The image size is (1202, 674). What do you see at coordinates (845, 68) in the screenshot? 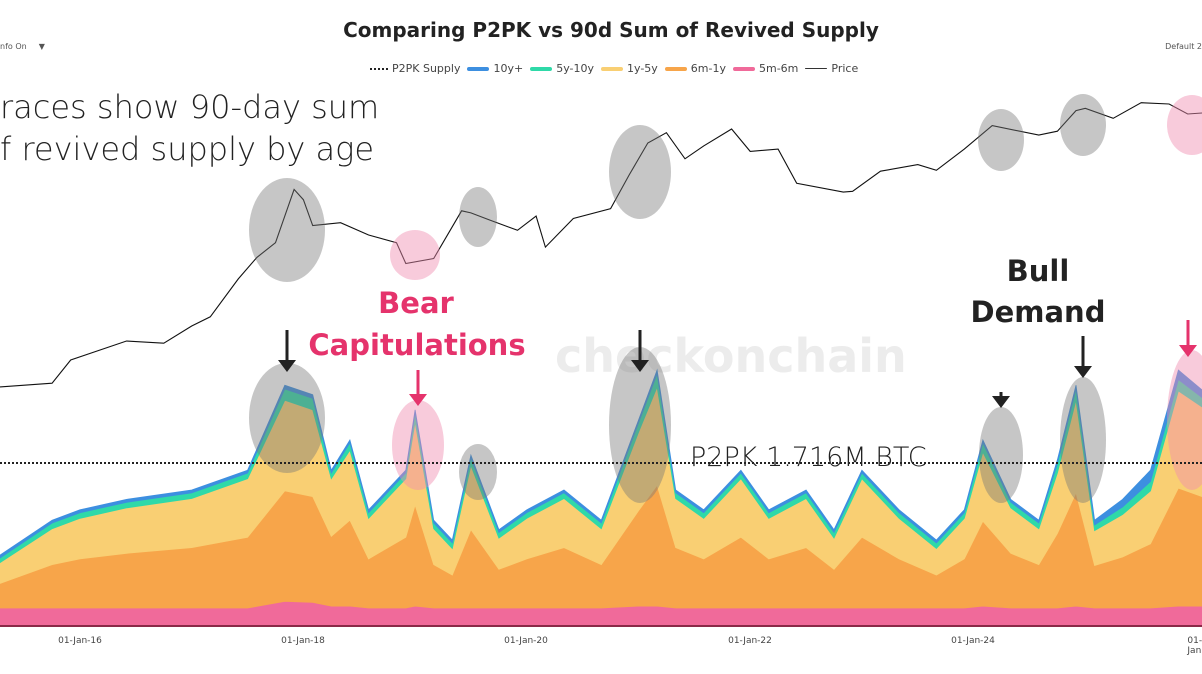
I see `legend-label: Price` at bounding box center [845, 68].